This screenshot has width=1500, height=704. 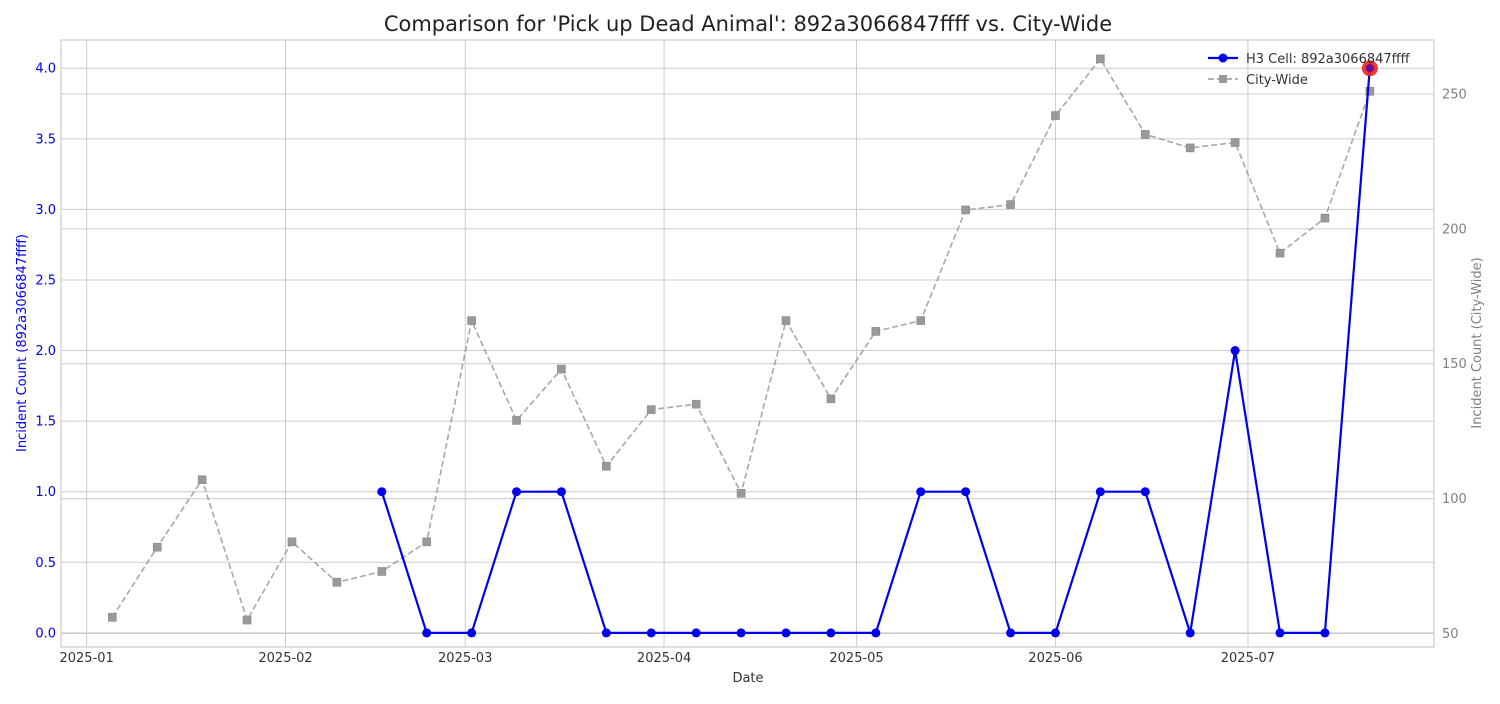 What do you see at coordinates (1328, 59) in the screenshot?
I see `legend-label-h3-cell: H3 Cell: 892a3066847ffff` at bounding box center [1328, 59].